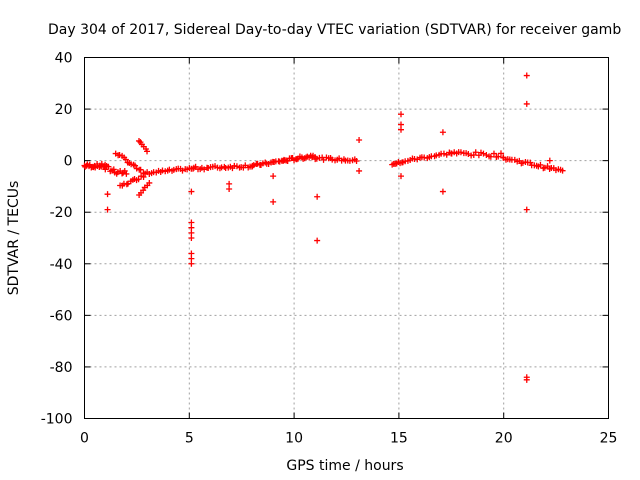 This screenshot has width=640, height=480. I want to click on y-tick-label: 0, so click(68, 162).